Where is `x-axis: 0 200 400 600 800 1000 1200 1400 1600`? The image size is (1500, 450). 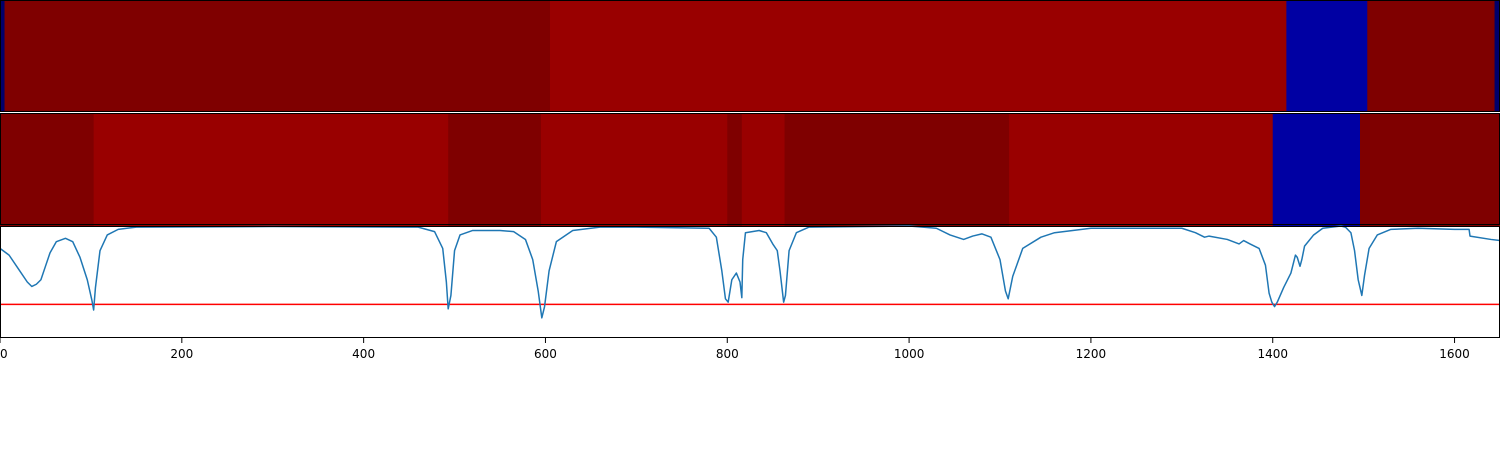 x-axis: 0 200 400 600 800 1000 1200 1400 1600 is located at coordinates (735, 349).